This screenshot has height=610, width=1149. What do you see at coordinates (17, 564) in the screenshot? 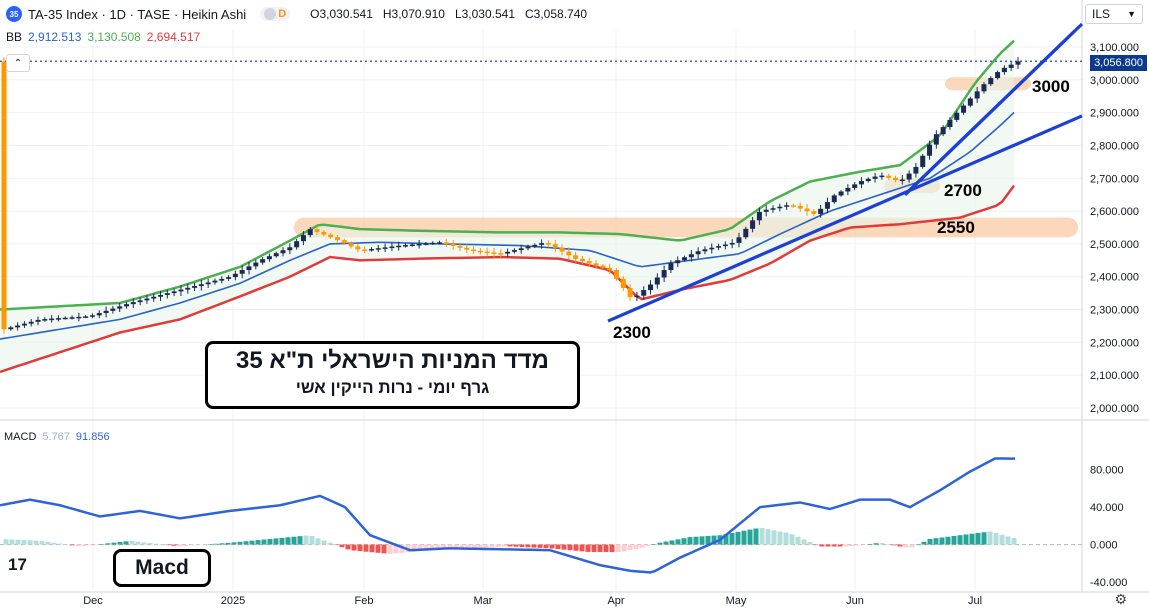
I see `tradingview-logo-icon: 17` at bounding box center [17, 564].